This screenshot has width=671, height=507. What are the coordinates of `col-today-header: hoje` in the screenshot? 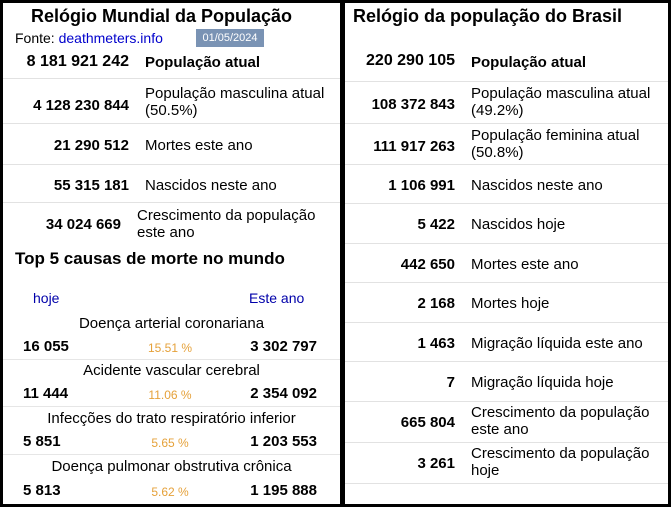 It's located at (46, 298).